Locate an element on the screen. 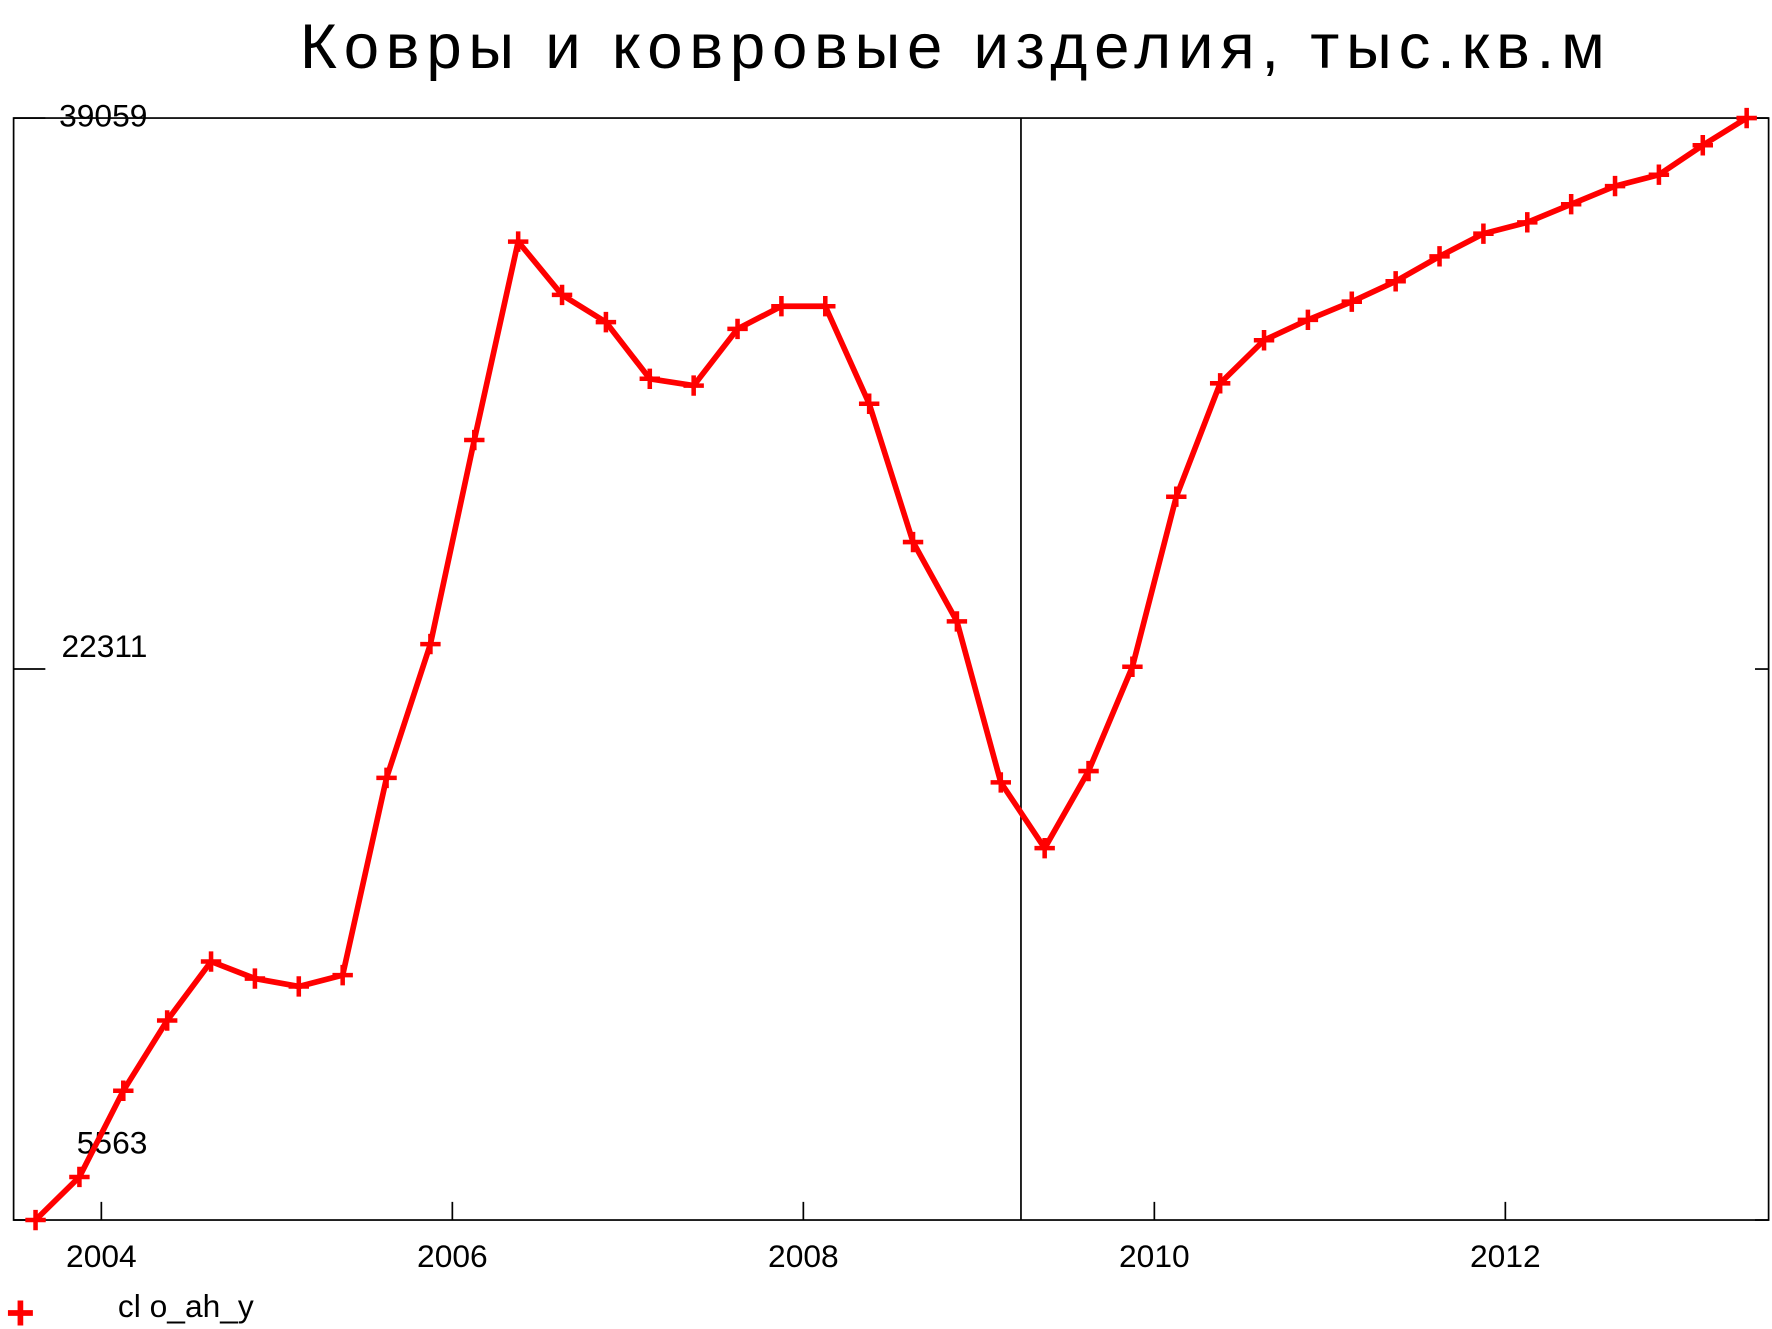  x-tick-label: 2004 is located at coordinates (101, 1256).